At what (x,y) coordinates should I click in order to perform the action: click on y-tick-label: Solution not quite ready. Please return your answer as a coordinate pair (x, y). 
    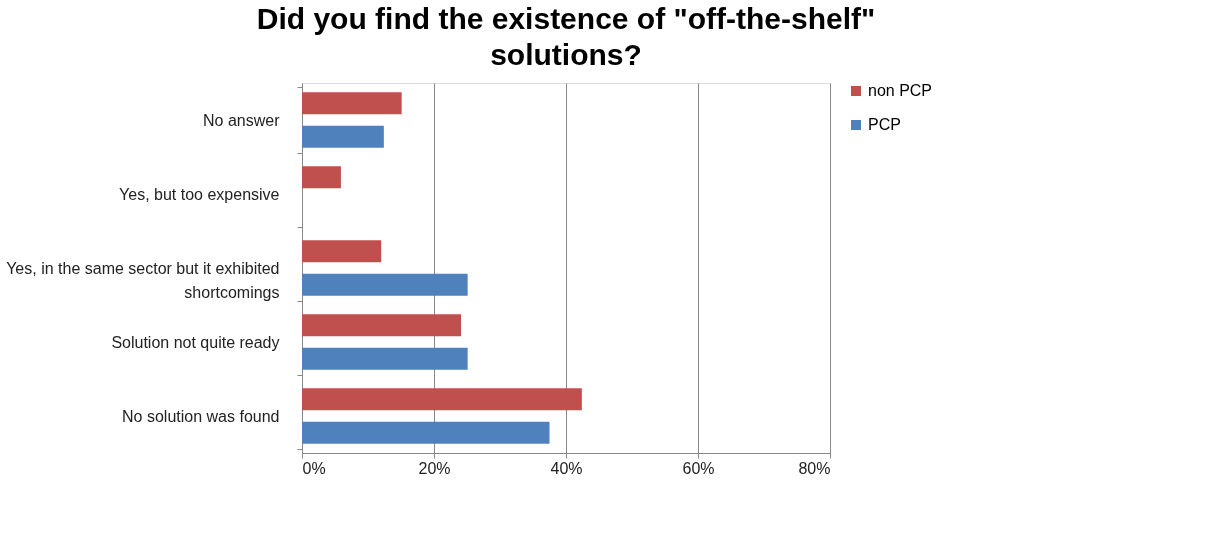
    Looking at the image, I should click on (195, 342).